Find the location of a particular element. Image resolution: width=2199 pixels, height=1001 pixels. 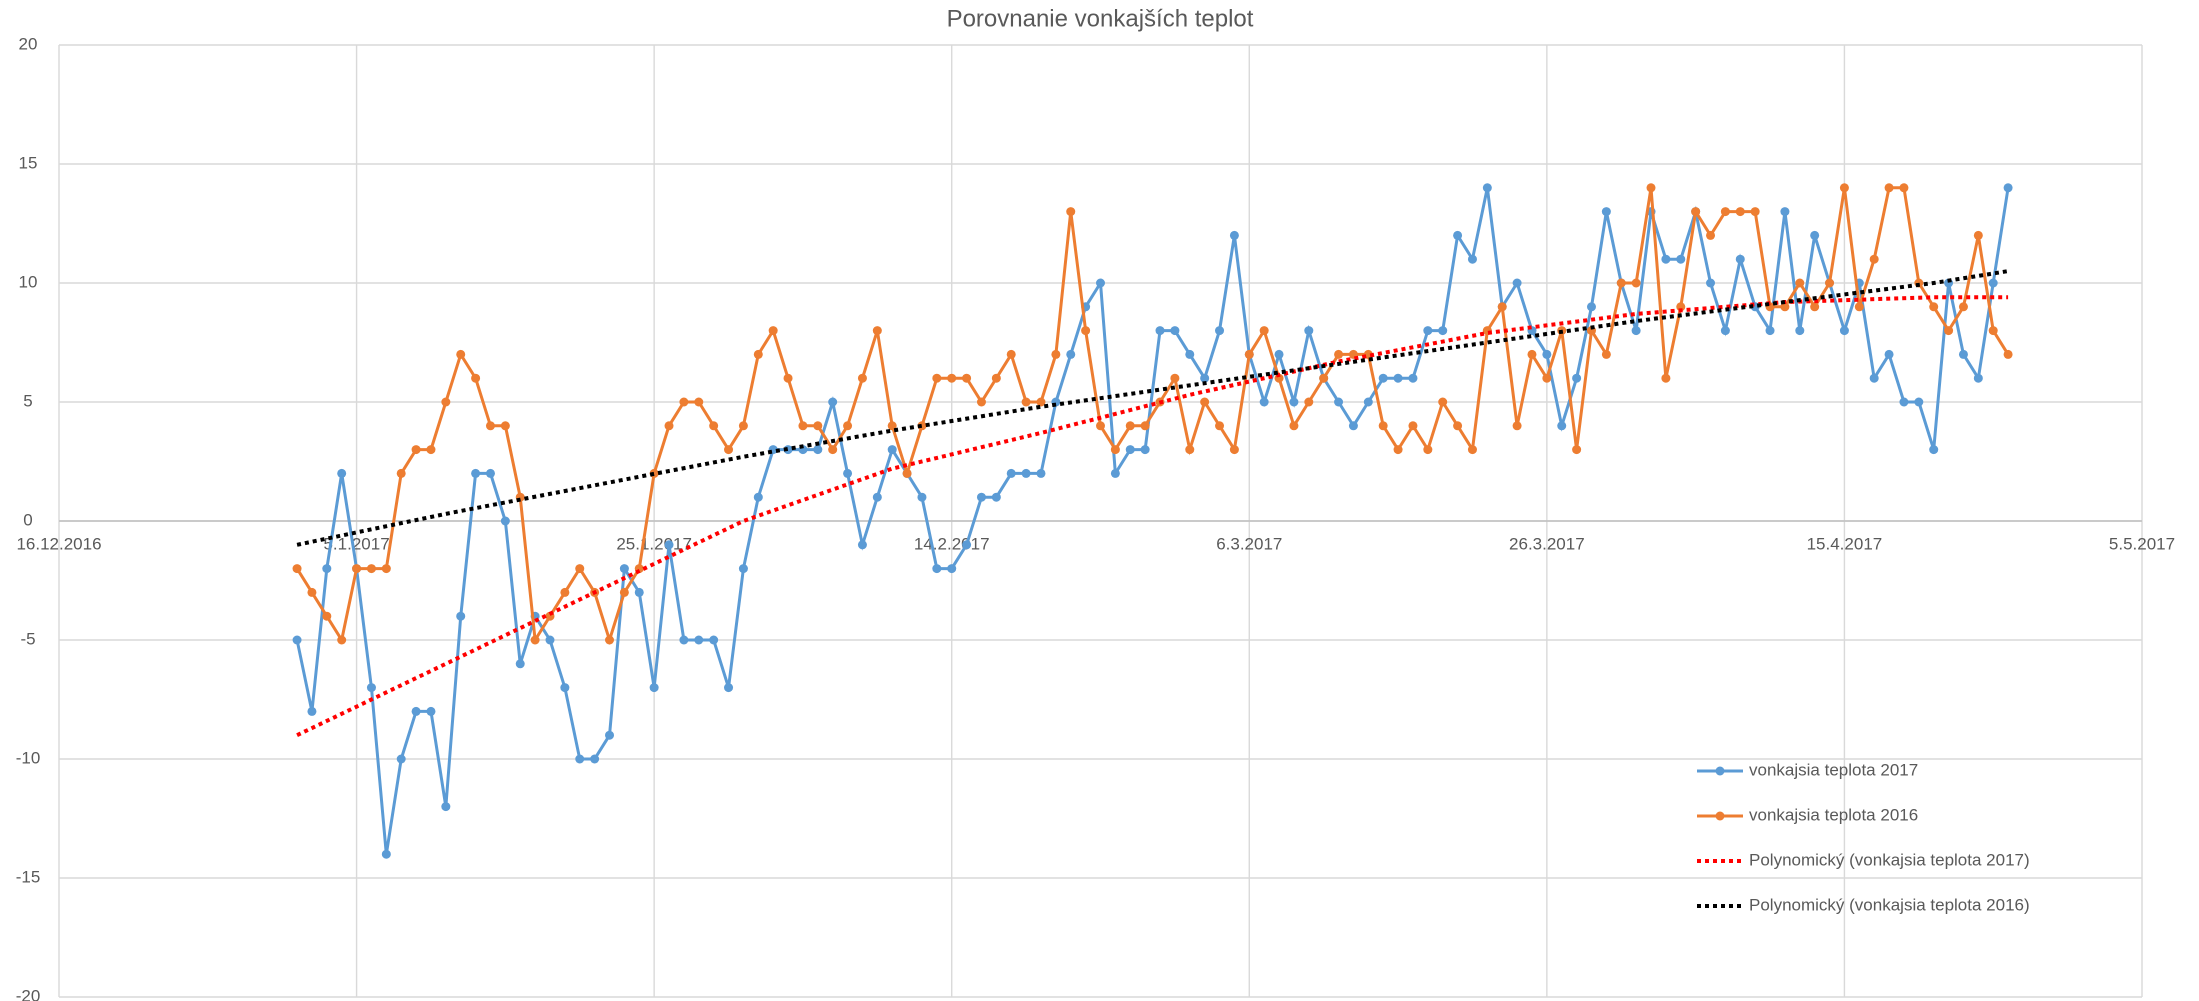

y-tick-label: 0 is located at coordinates (27, 519).